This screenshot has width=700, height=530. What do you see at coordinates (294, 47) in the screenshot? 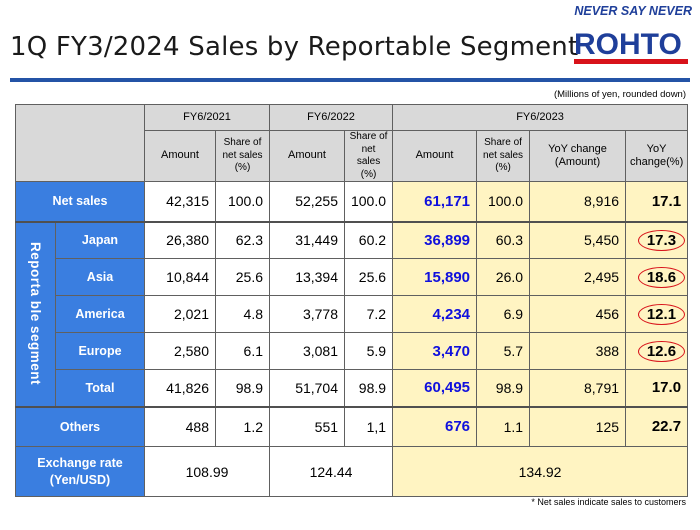
I see `page-title: 1Q FY3/2024 Sales by Reportable Segment` at bounding box center [294, 47].